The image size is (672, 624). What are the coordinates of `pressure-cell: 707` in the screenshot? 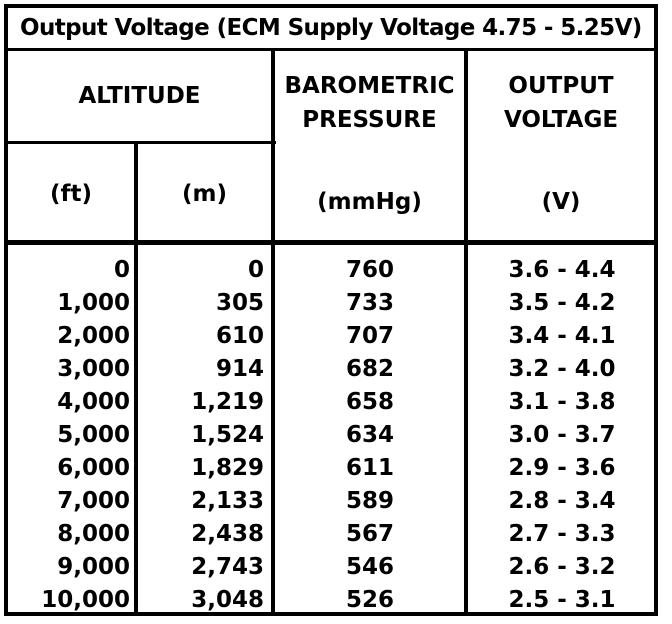 It's located at (369, 336).